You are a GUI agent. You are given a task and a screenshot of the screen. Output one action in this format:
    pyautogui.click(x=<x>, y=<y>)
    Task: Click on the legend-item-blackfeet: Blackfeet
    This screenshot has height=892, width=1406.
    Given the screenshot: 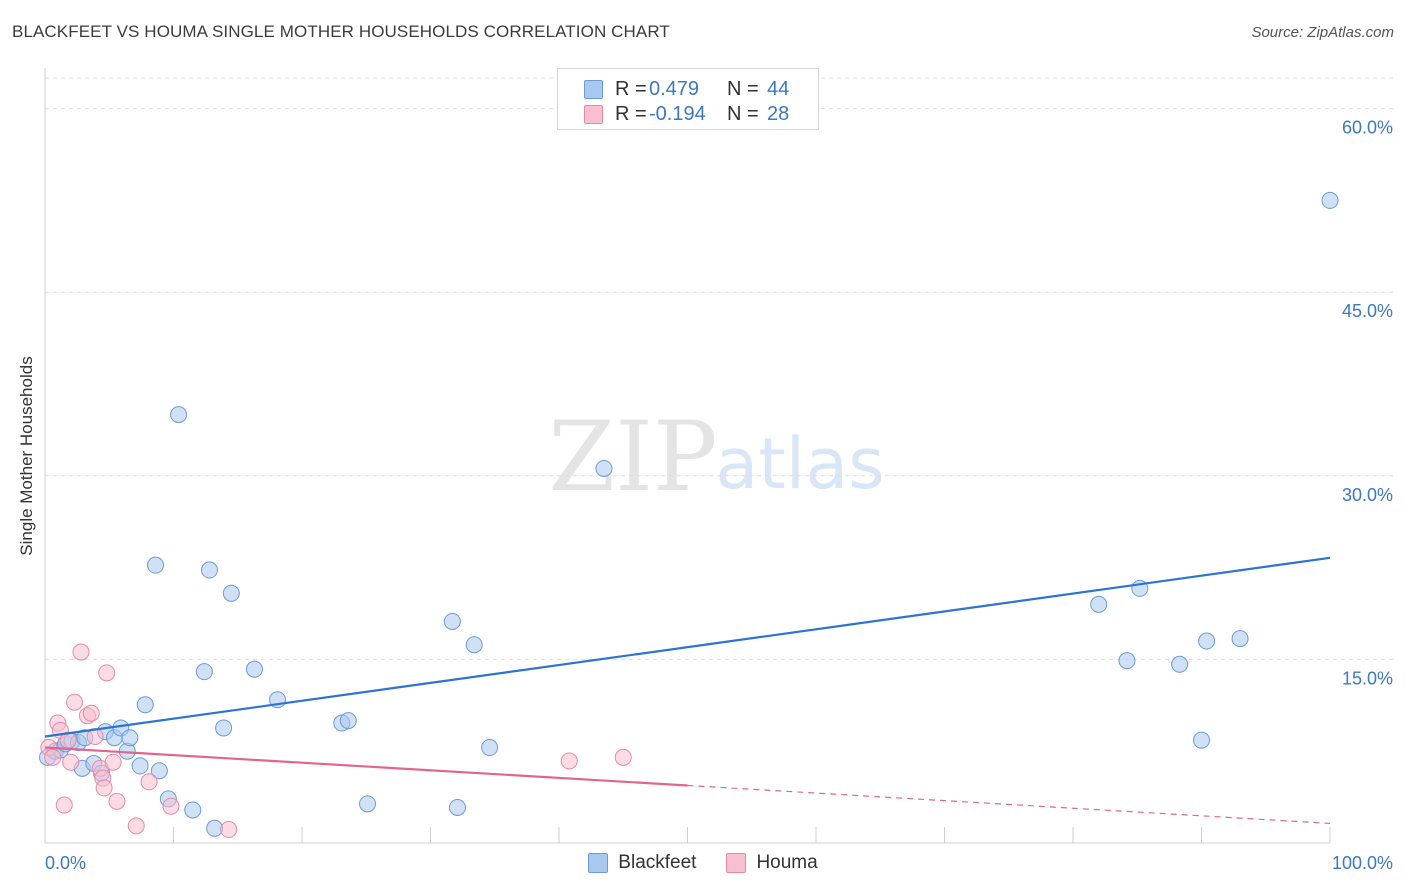 What is the action you would take?
    pyautogui.click(x=642, y=863)
    